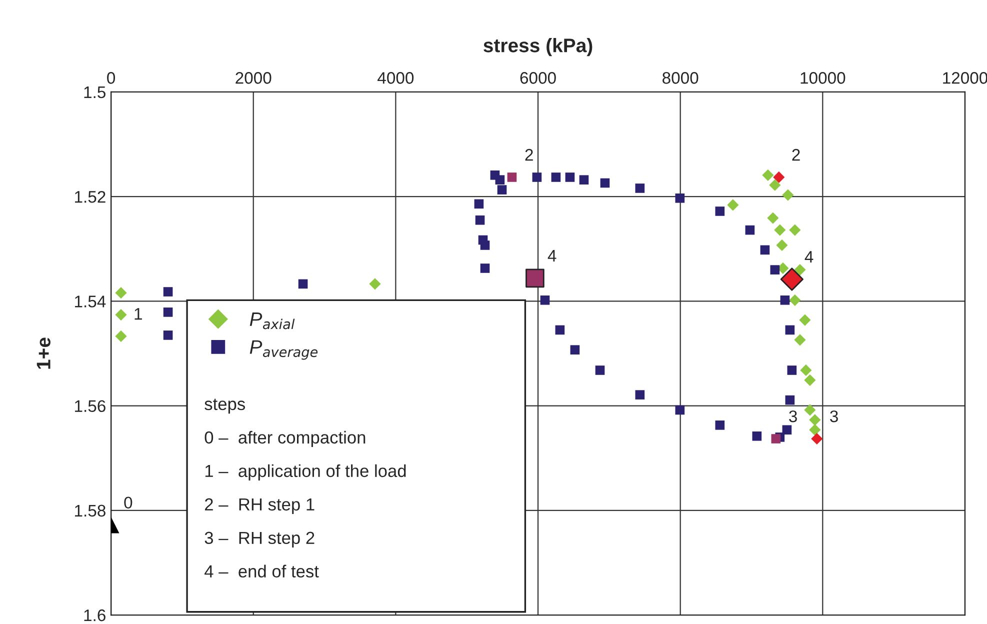 The image size is (987, 624). What do you see at coordinates (284, 350) in the screenshot?
I see `legend-label: P$_{average}$` at bounding box center [284, 350].